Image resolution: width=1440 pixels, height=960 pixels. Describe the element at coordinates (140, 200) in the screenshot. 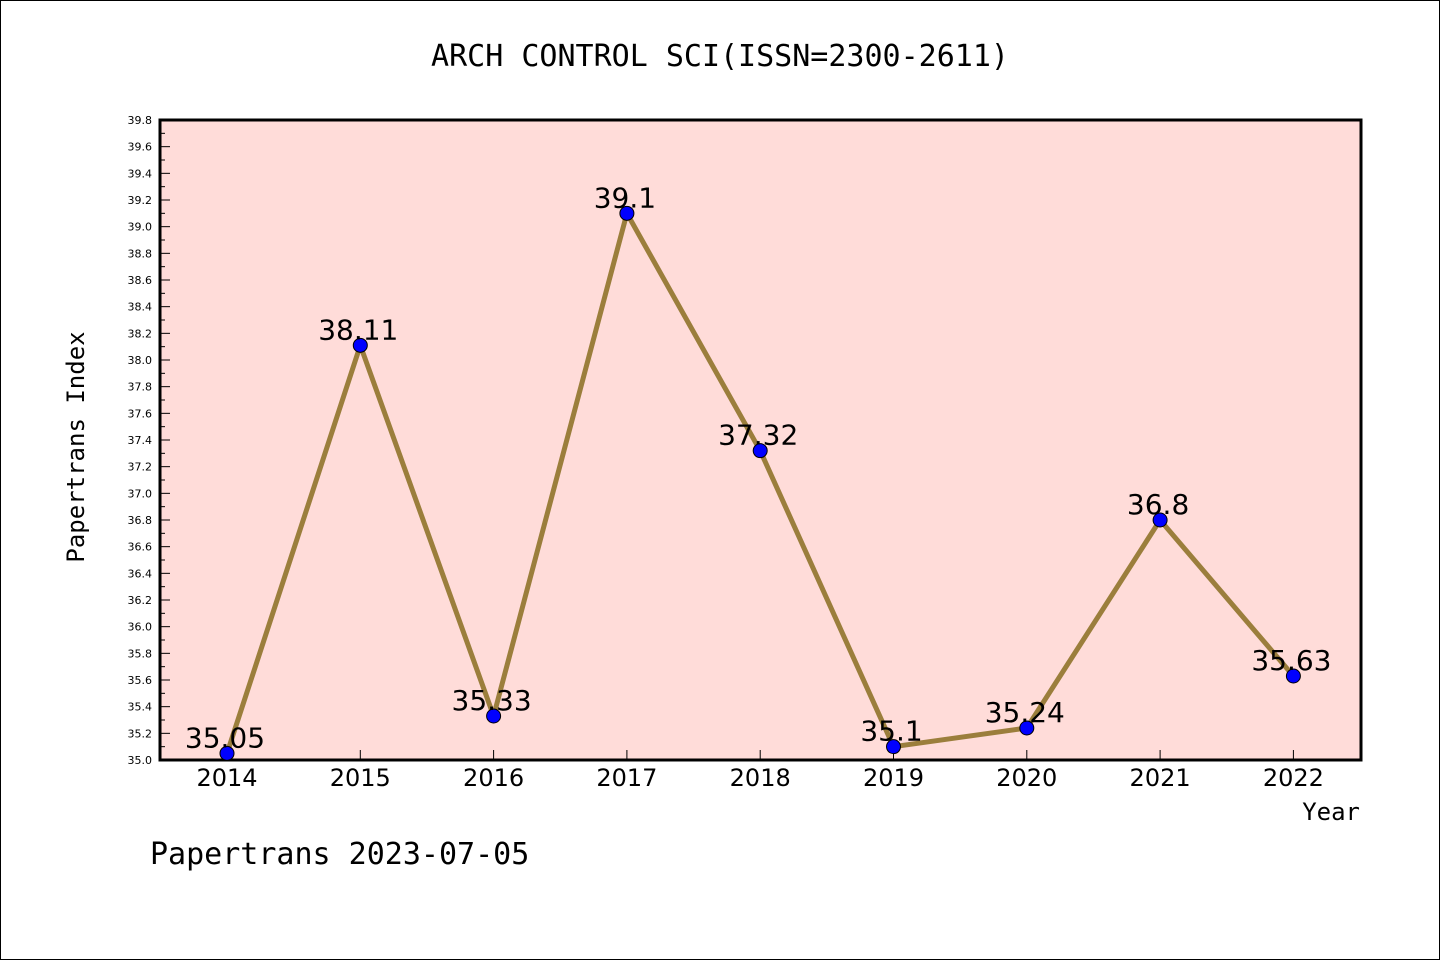

I see `y-tick-label: 39.2` at that location.